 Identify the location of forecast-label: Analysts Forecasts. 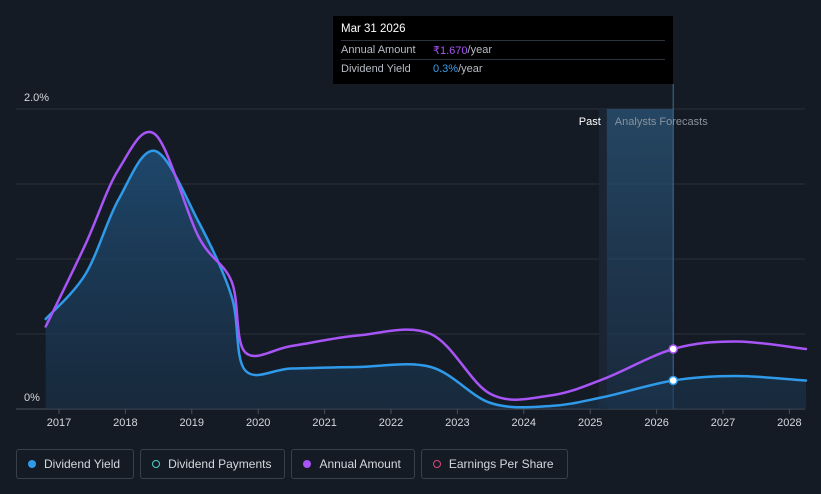
(661, 122).